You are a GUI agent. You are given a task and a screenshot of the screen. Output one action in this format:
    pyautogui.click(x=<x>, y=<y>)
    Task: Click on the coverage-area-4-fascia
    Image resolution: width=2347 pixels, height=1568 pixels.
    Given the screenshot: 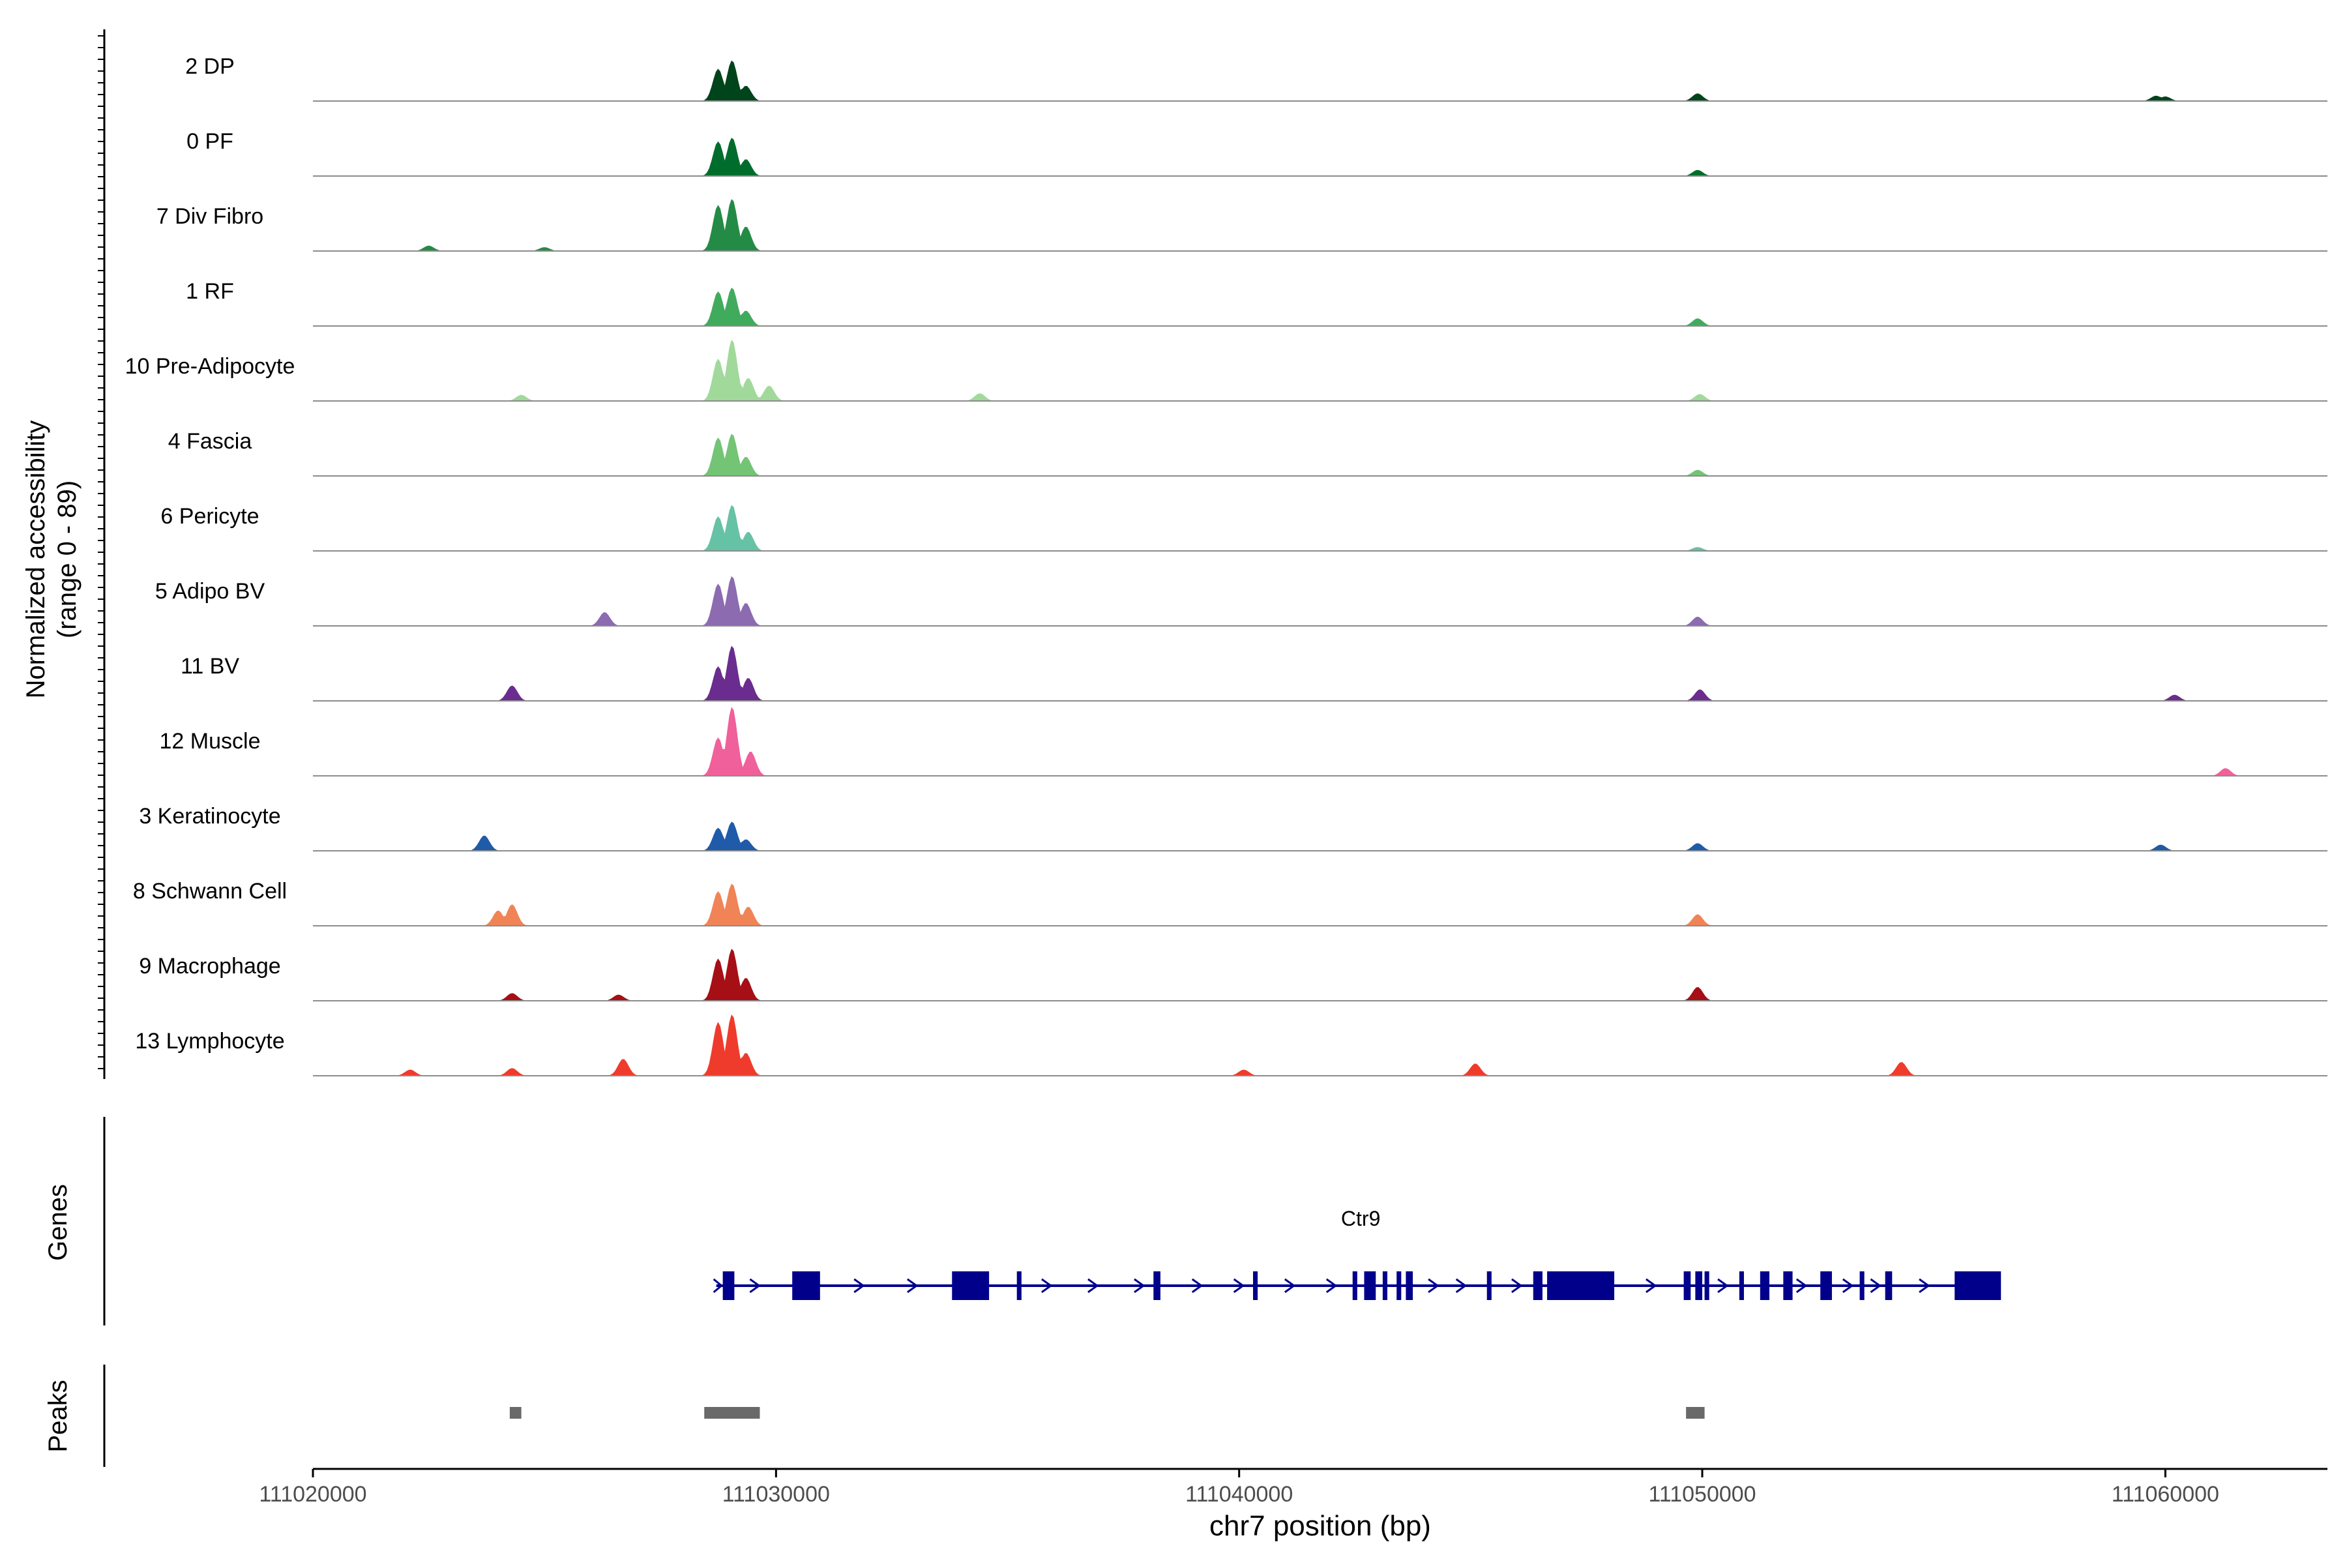 What is the action you would take?
    pyautogui.click(x=1320, y=455)
    